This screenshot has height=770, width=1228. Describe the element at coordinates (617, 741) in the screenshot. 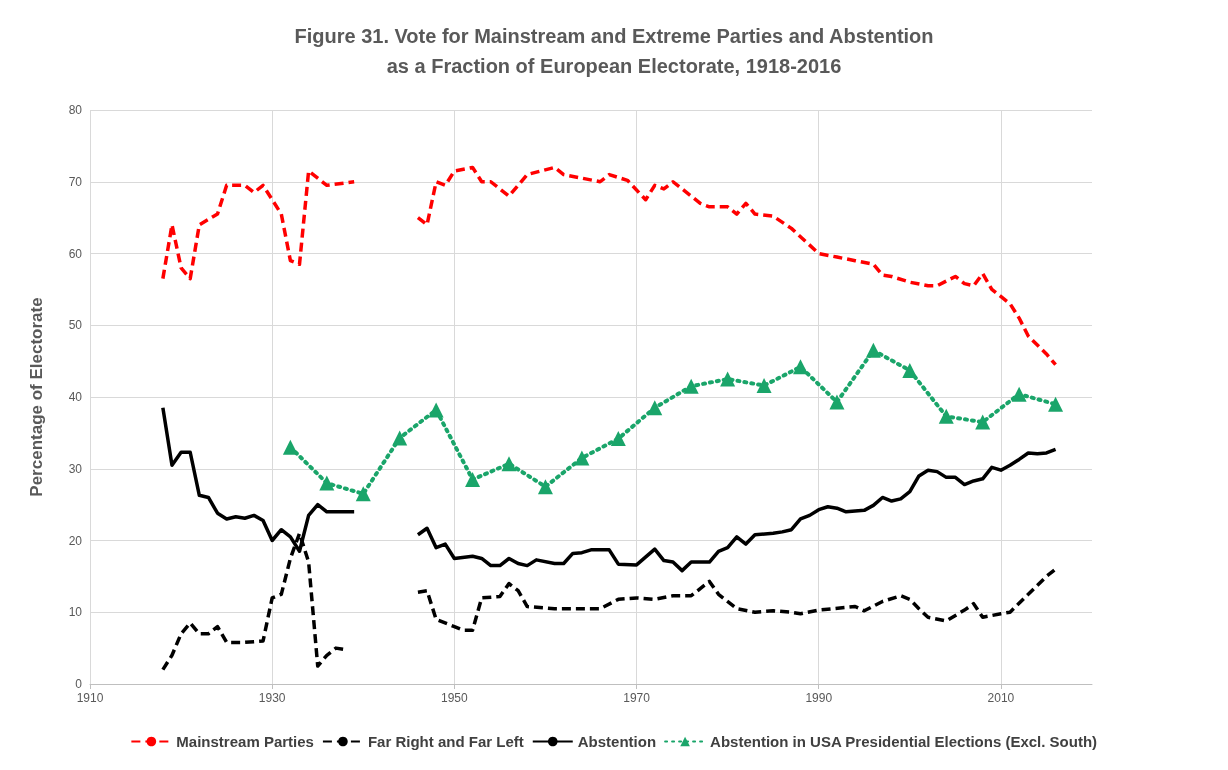

I see `legend-label: Abstention` at that location.